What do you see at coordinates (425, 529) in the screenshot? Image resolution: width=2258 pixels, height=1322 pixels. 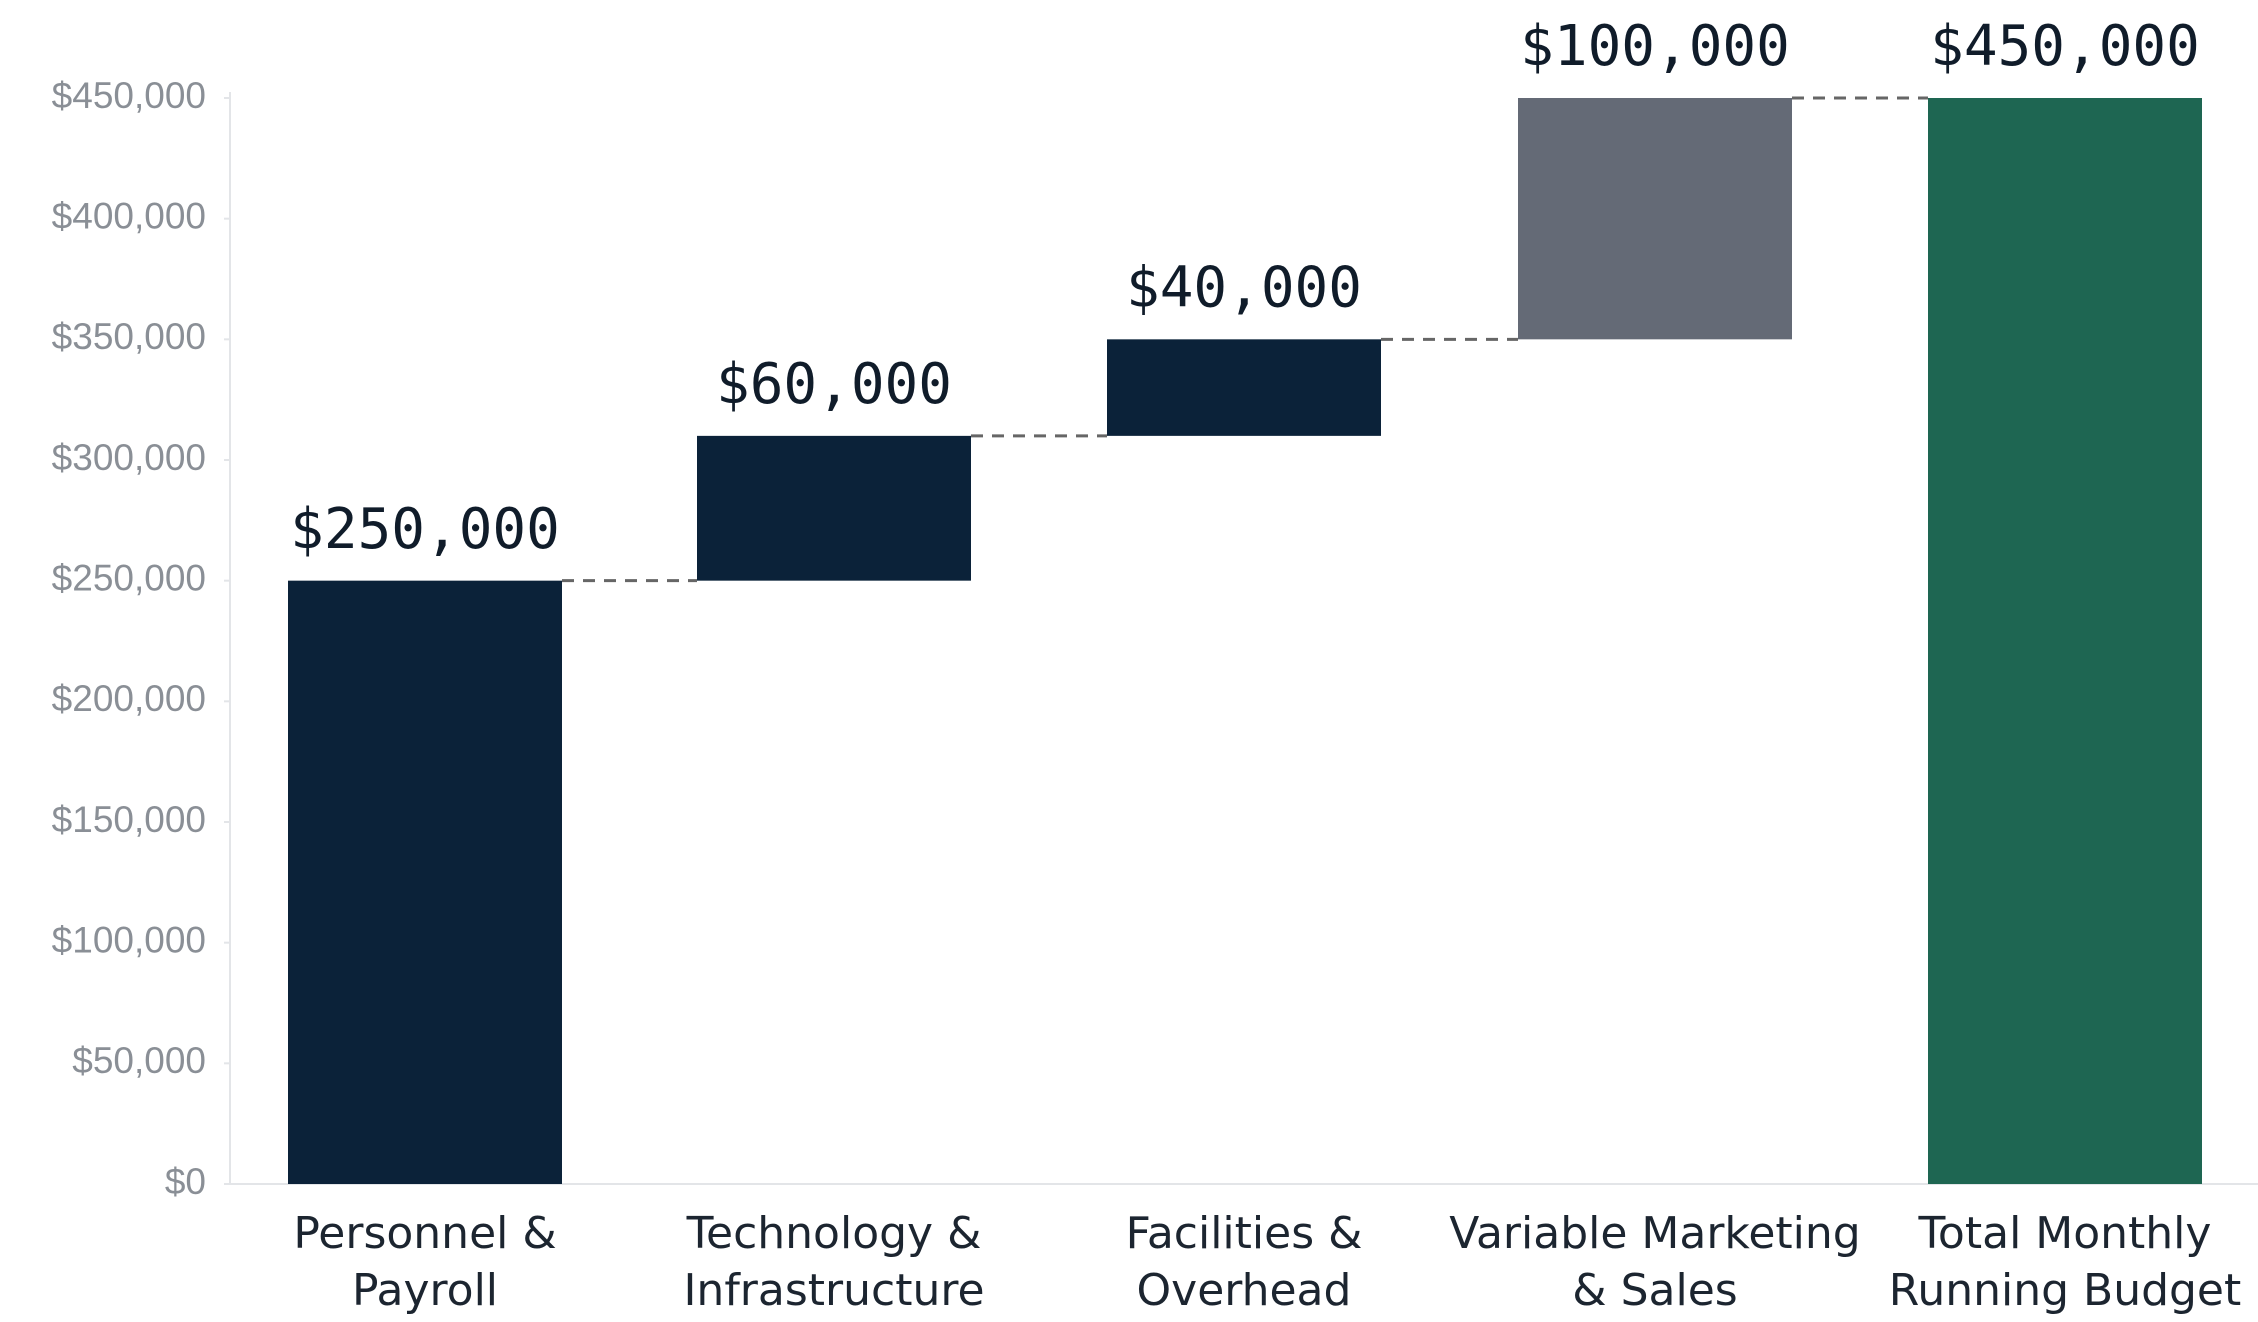 I see `value-label: $250,000` at bounding box center [425, 529].